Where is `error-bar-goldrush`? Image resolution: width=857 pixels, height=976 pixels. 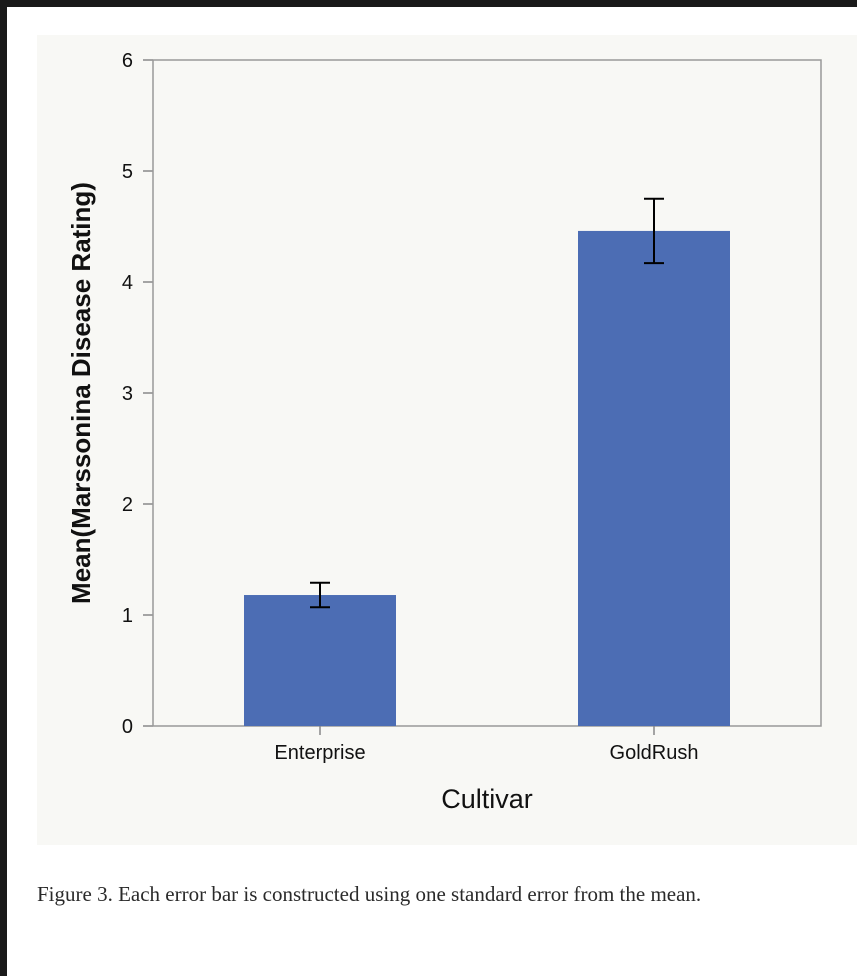
error-bar-goldrush is located at coordinates (654, 231).